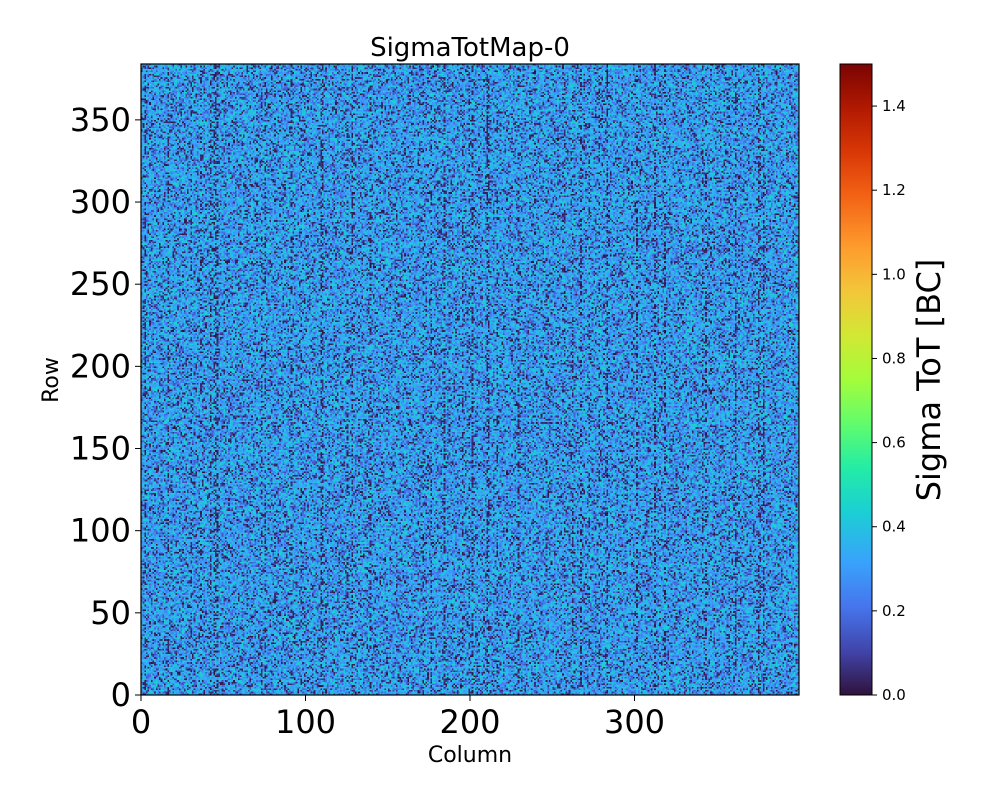 The width and height of the screenshot is (1000, 800). Describe the element at coordinates (929, 380) in the screenshot. I see `colorbar-label: Sigma ToT [BC]` at that location.